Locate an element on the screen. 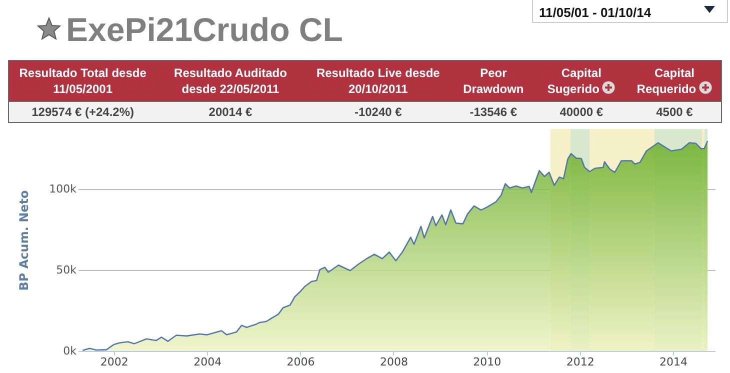 This screenshot has height=373, width=730. chart-subtitle: 11/05/01 - 01/10/14 is located at coordinates (595, 12).